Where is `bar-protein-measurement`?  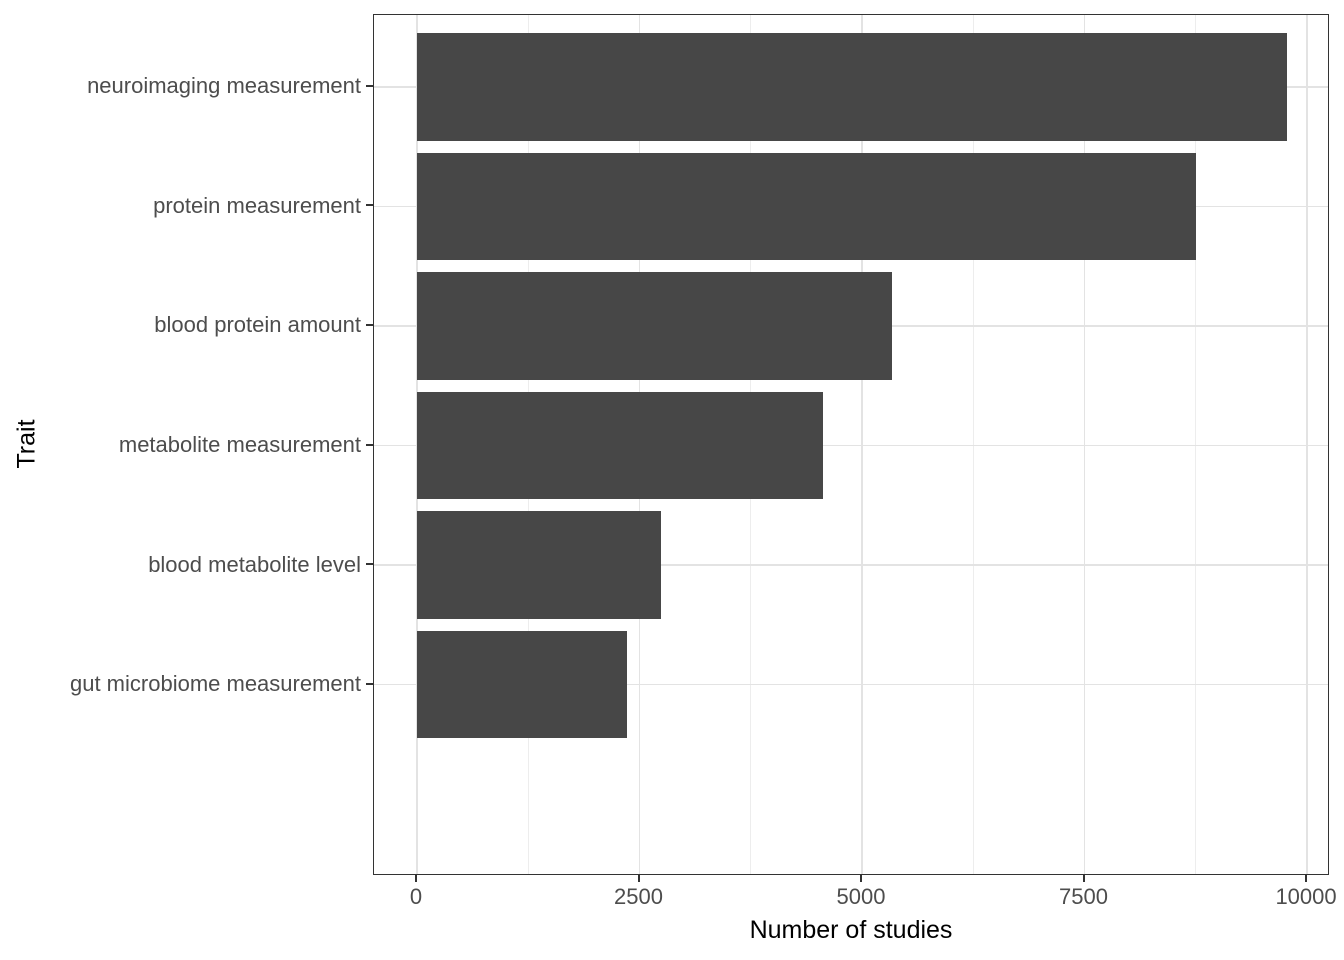 bar-protein-measurement is located at coordinates (806, 206).